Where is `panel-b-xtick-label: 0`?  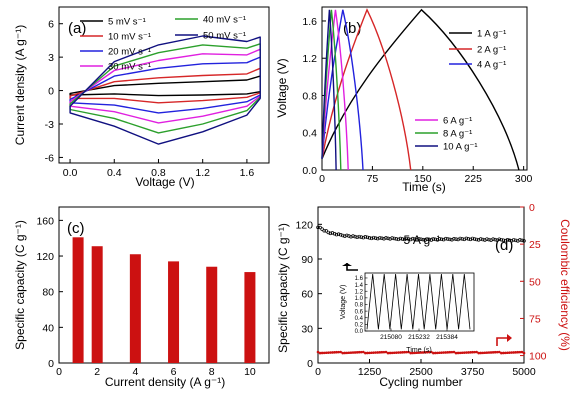 panel-b-xtick-label: 0 is located at coordinates (322, 179).